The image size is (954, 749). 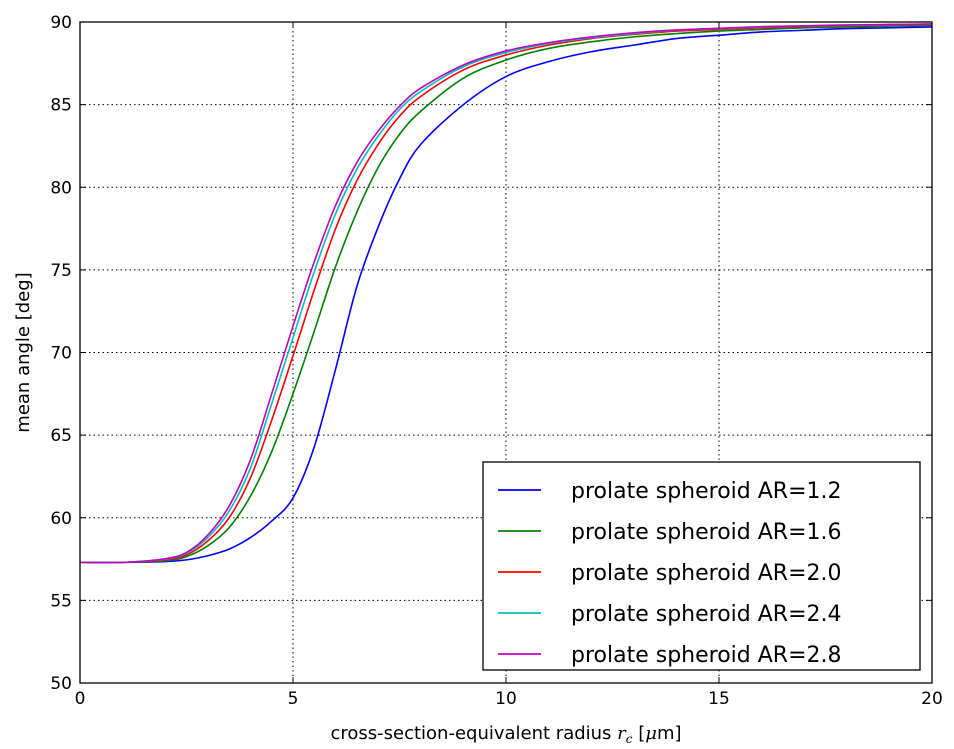 I want to click on x-tick-label: 10, so click(x=506, y=699).